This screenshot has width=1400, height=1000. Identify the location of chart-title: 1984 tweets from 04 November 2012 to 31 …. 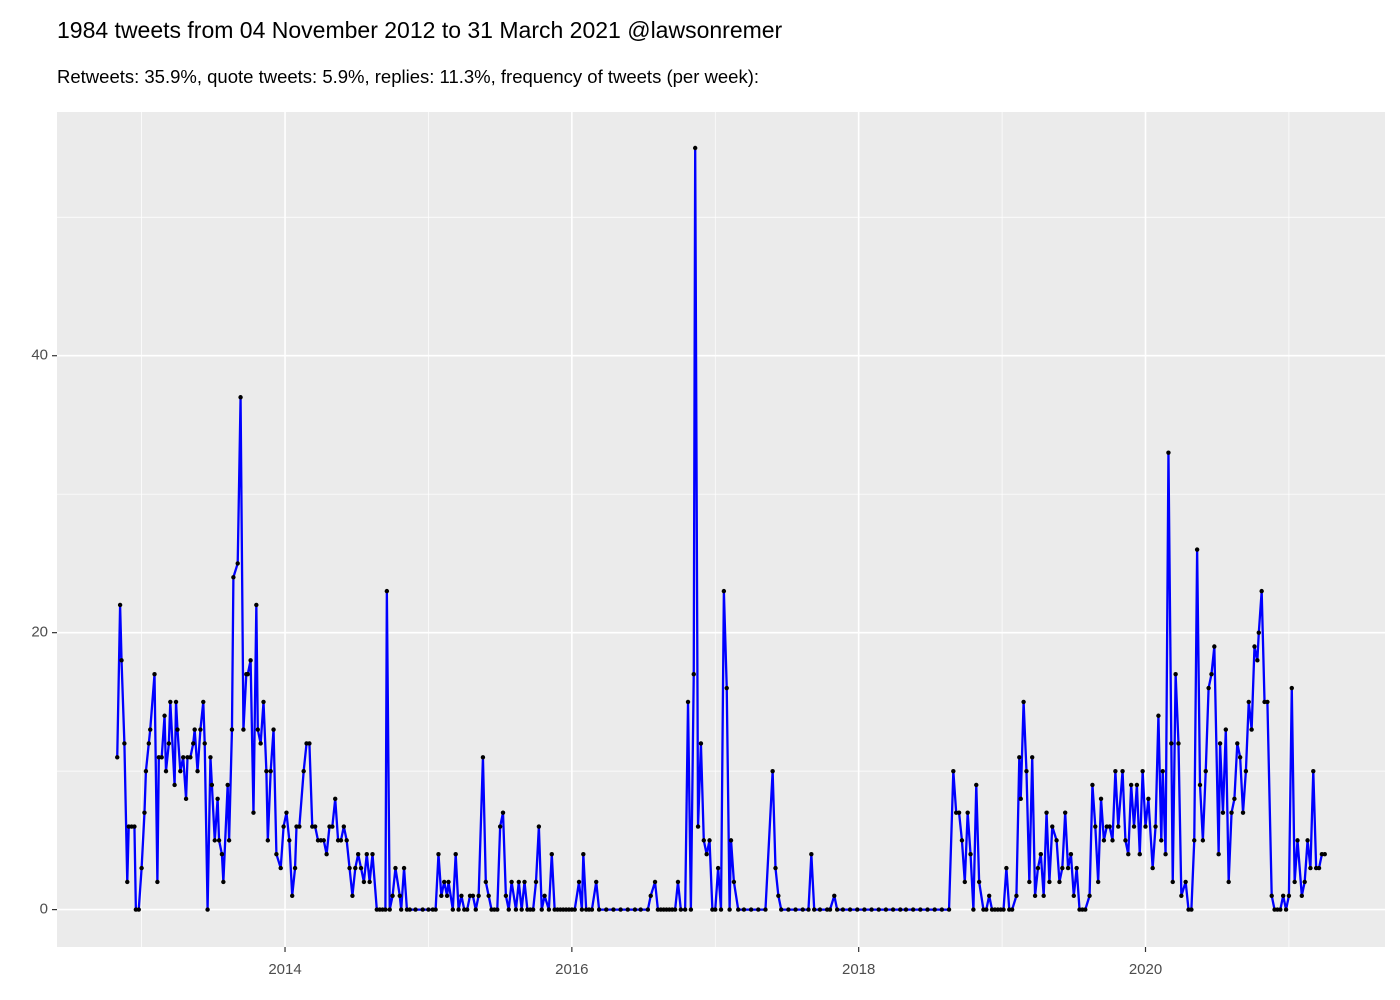
(420, 30).